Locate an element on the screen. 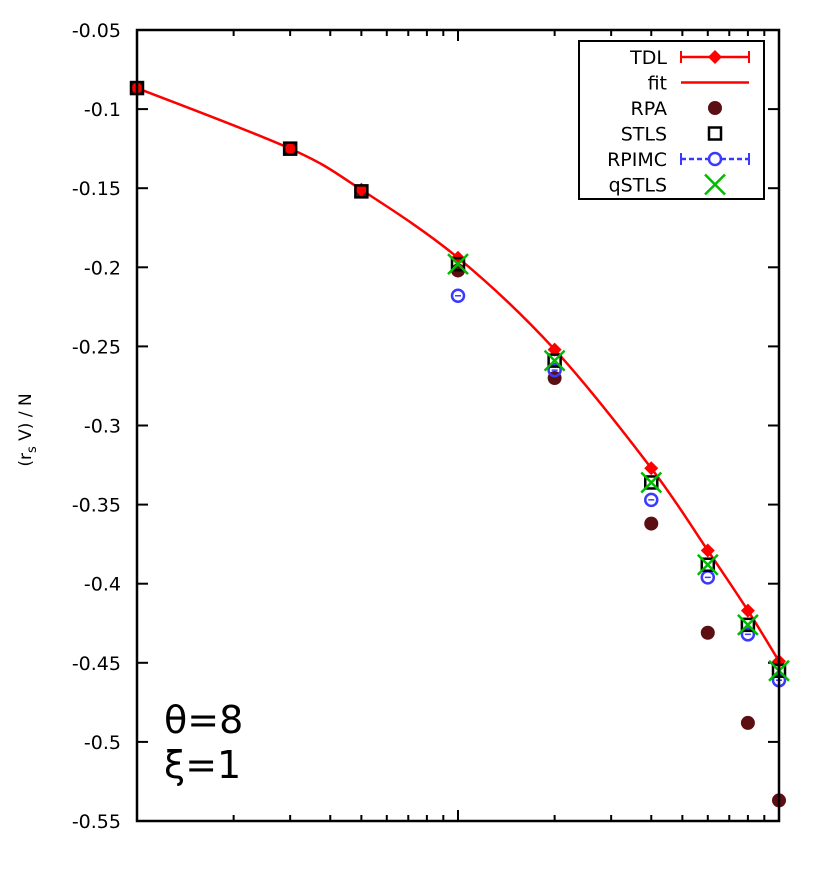 The width and height of the screenshot is (822, 874). legend-label-qstls: qSTLS is located at coordinates (638, 186).